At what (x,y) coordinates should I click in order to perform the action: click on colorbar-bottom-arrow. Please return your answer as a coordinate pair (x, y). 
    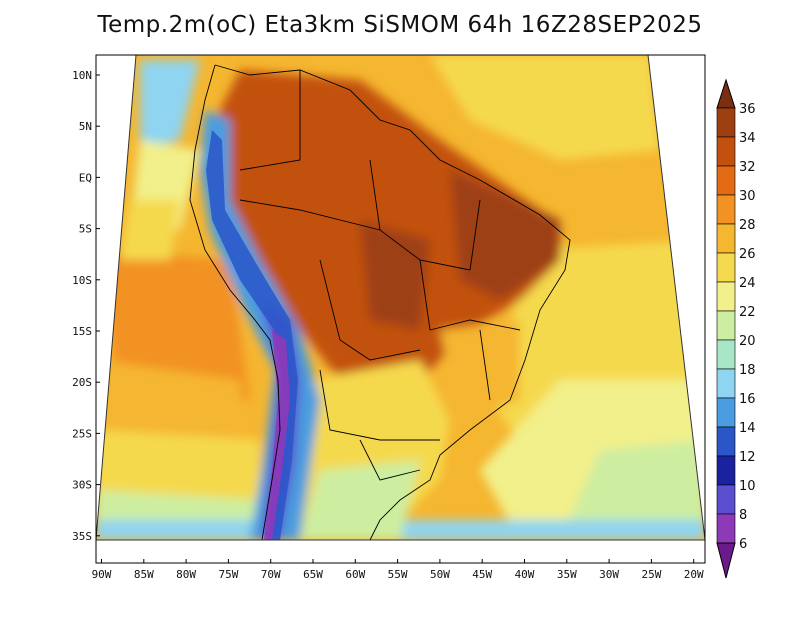
    Looking at the image, I should click on (726, 560).